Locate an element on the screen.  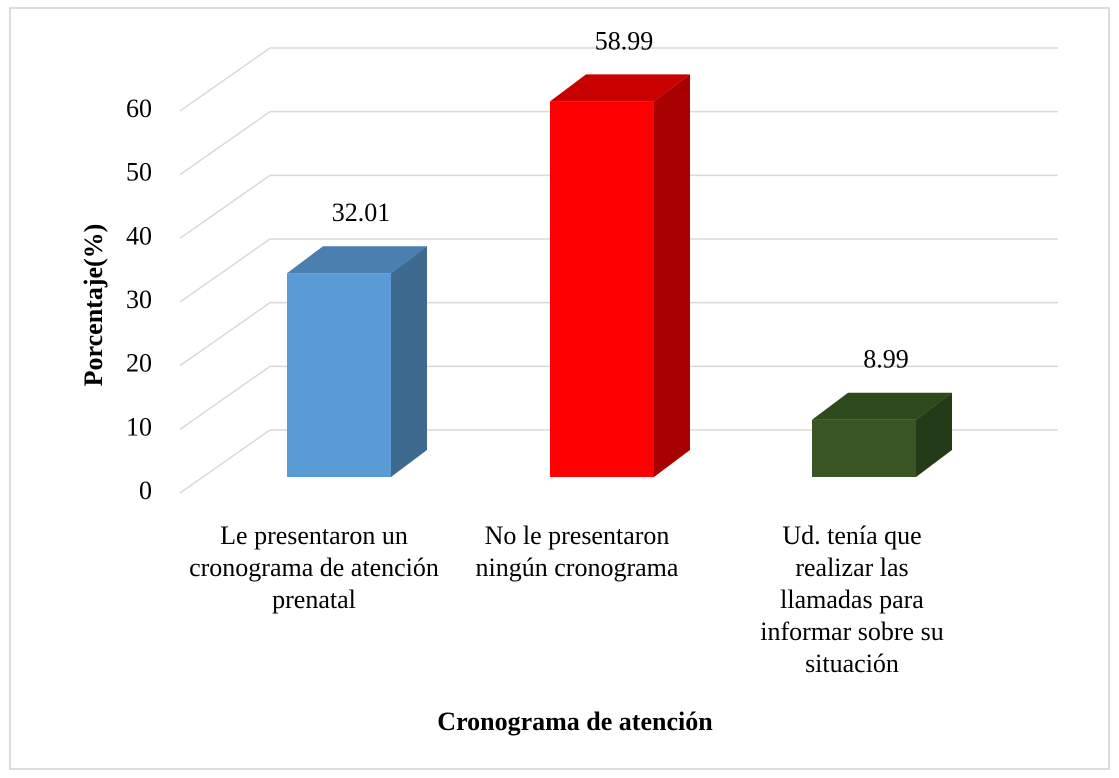
x-axis-title: Cronograma de atención is located at coordinates (575, 721).